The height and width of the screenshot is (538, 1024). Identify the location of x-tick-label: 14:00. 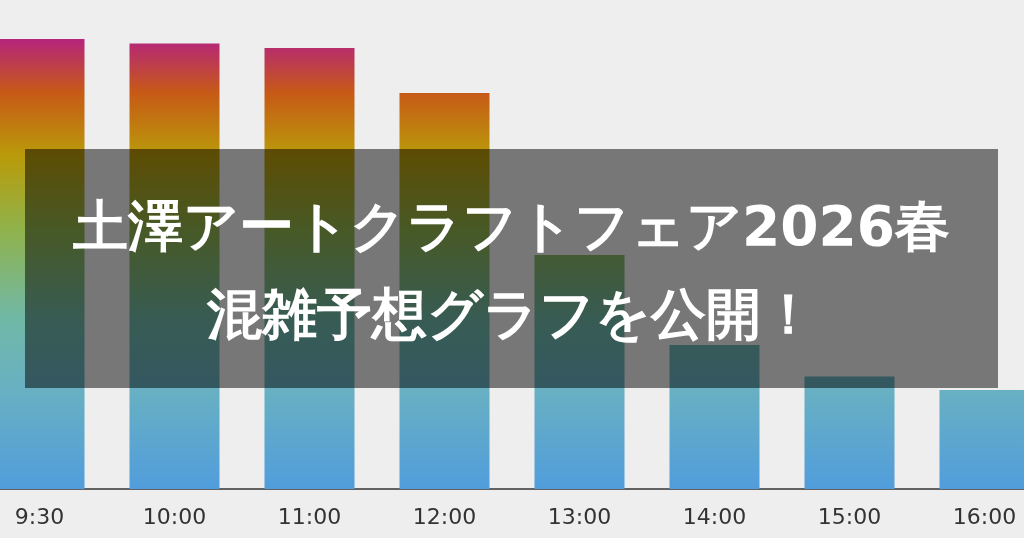
(714, 516).